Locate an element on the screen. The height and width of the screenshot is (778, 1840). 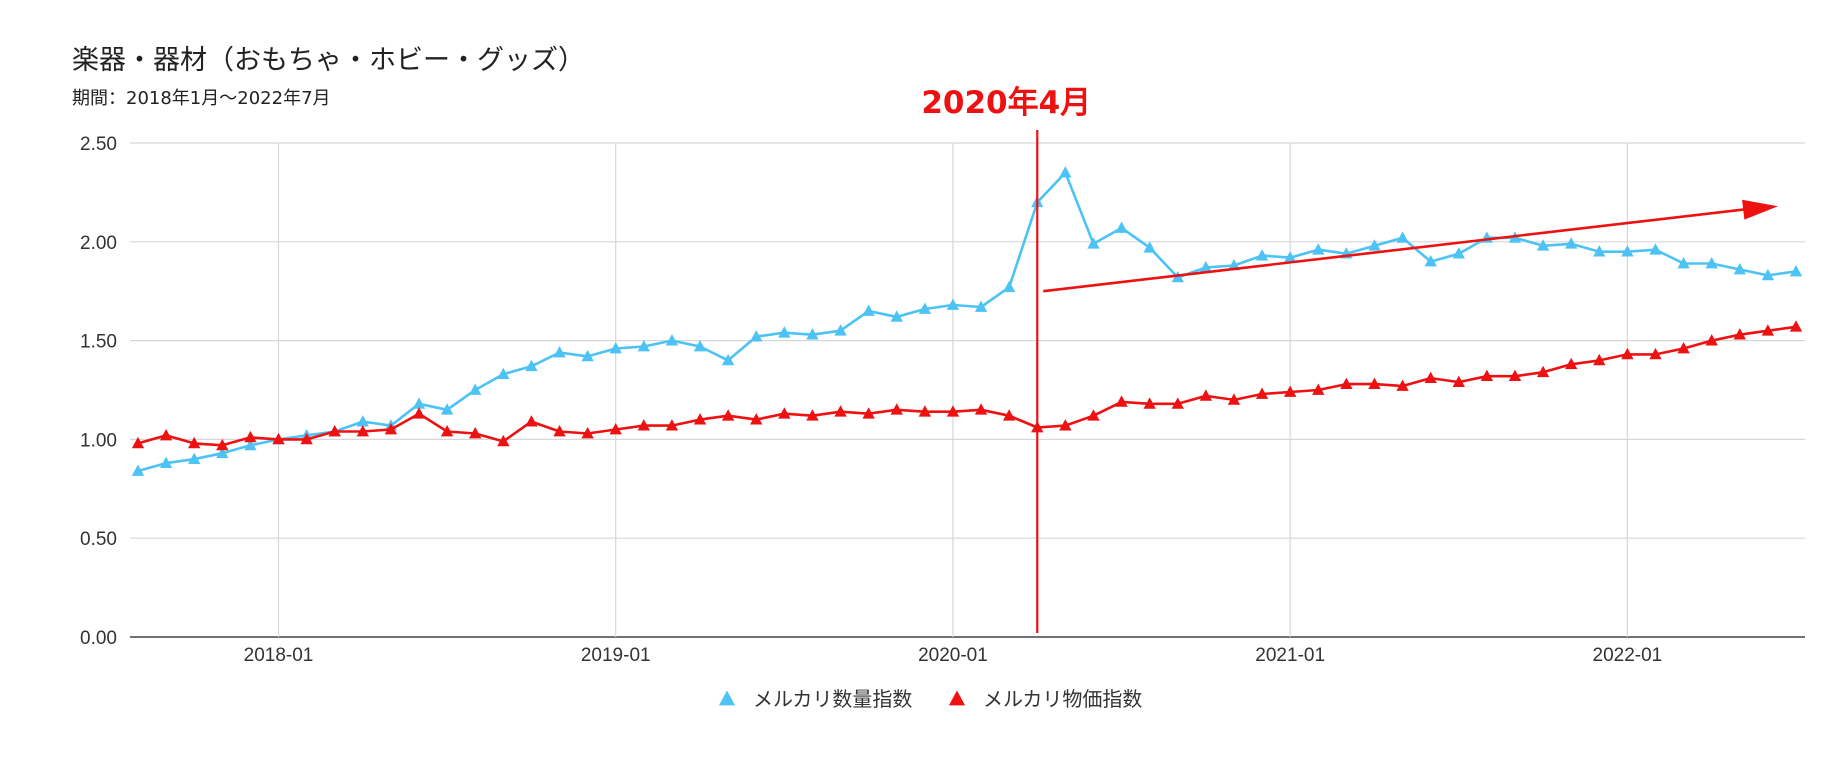
x-tick-label: 2022-01 is located at coordinates (1628, 655).